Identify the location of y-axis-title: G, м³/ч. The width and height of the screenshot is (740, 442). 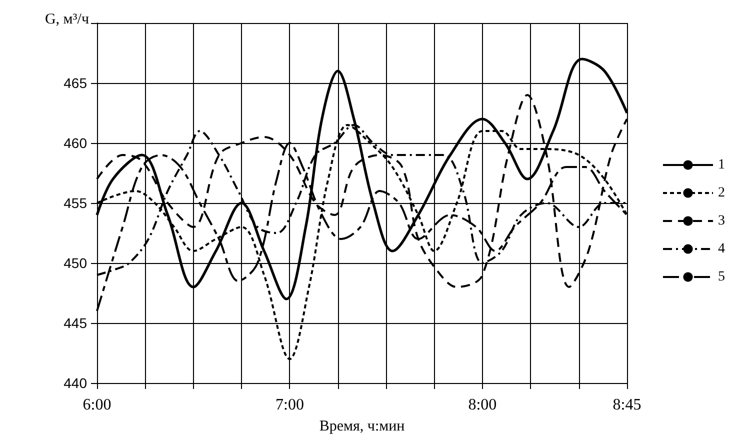
(67, 20).